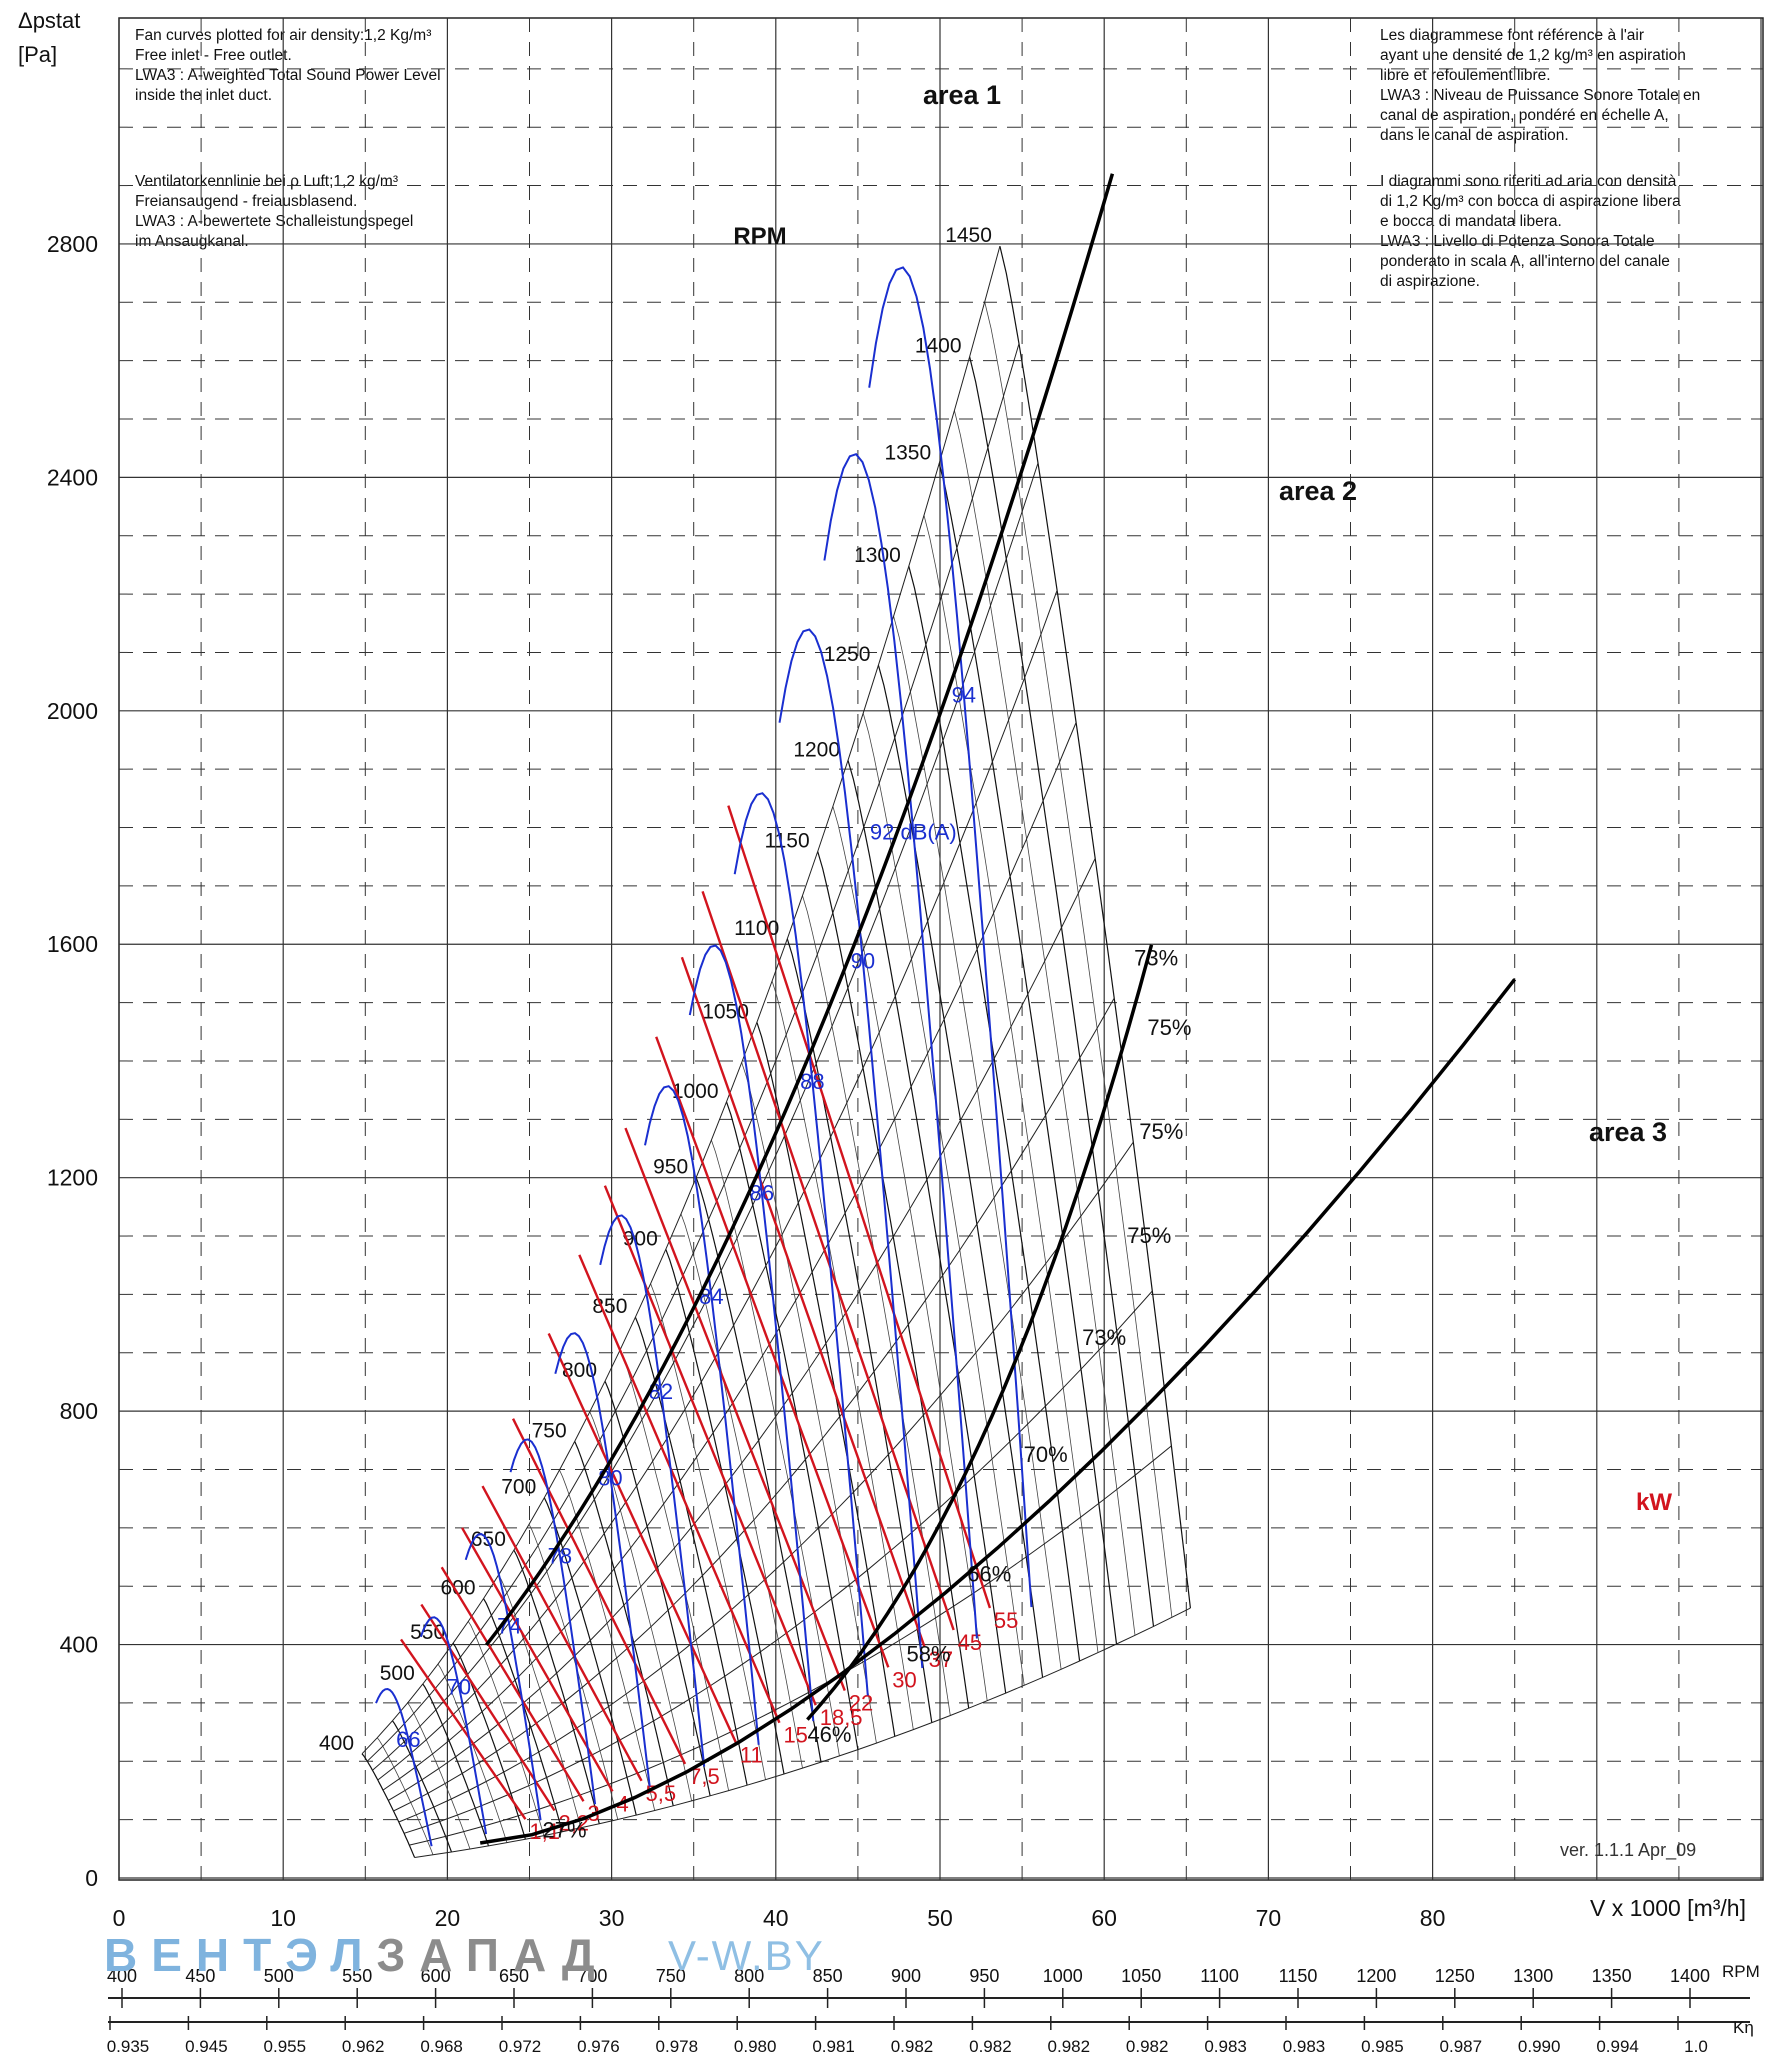 Image resolution: width=1778 pixels, height=2063 pixels. I want to click on y-tick-label: 1200, so click(72, 1178).